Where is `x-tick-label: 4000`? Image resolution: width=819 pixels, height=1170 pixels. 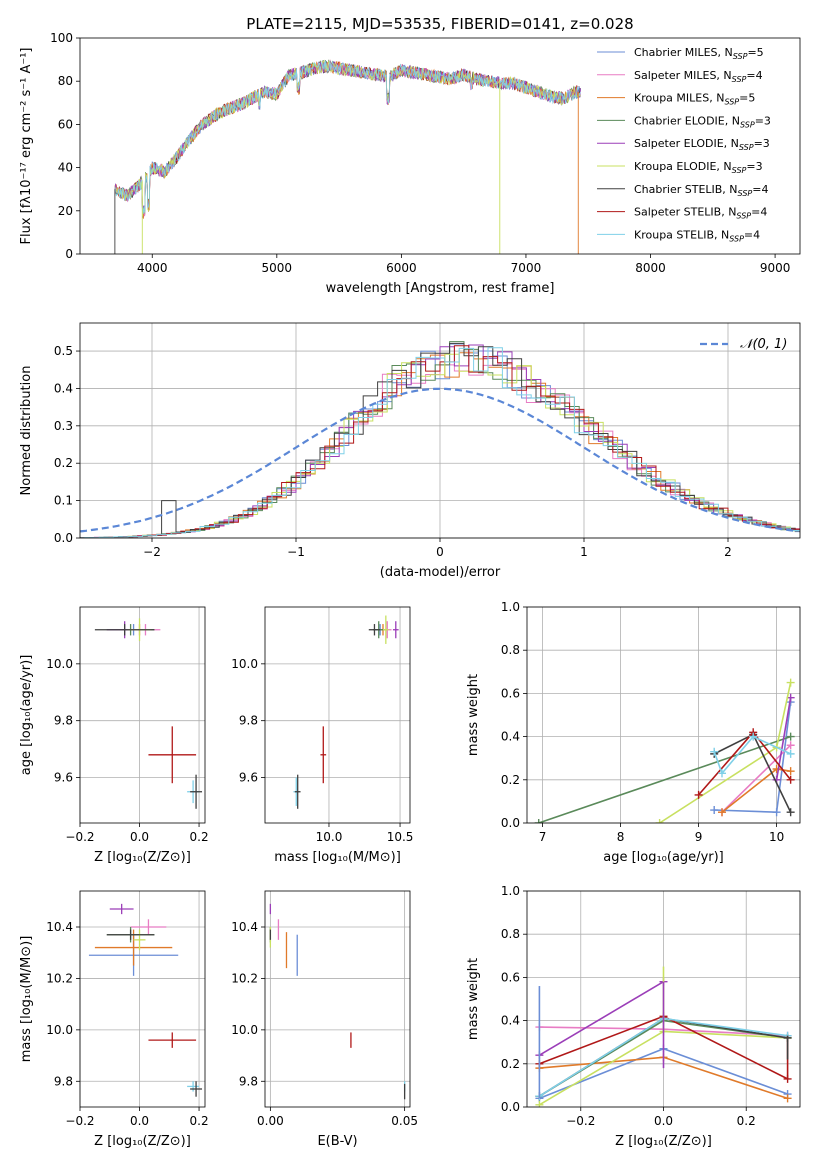
x-tick-label: 4000 is located at coordinates (152, 268).